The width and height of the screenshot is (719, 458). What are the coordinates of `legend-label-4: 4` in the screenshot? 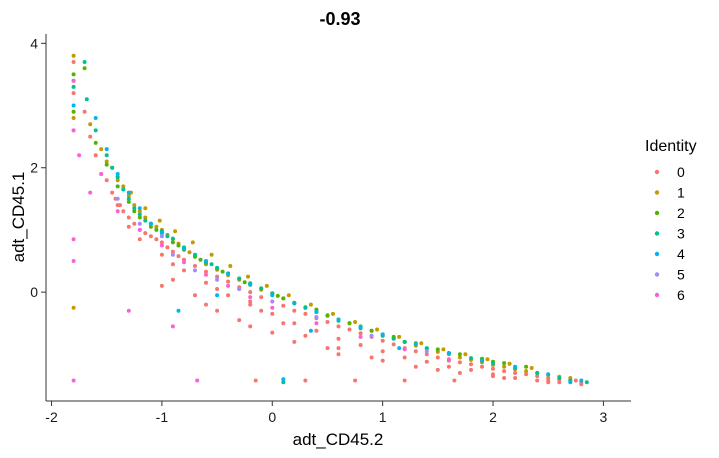 It's located at (681, 254).